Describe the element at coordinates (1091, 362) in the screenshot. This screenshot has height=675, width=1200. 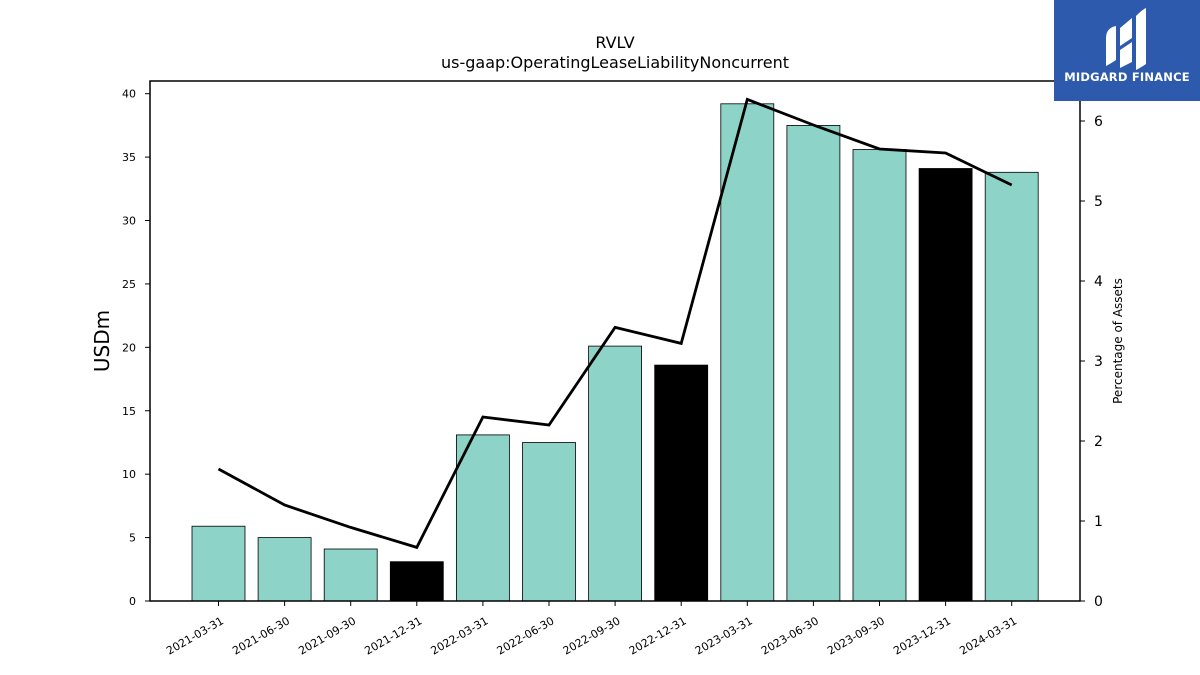
I see `y-axis-right: 0 1 2 3 4 5 6` at that location.